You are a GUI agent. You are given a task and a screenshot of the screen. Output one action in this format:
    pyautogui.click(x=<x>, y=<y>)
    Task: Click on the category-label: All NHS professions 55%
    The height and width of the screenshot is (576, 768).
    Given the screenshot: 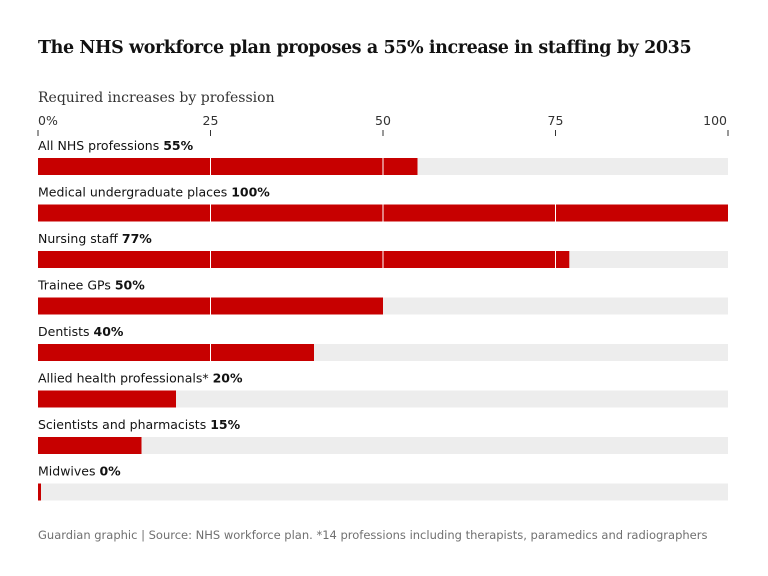 What is the action you would take?
    pyautogui.click(x=116, y=145)
    